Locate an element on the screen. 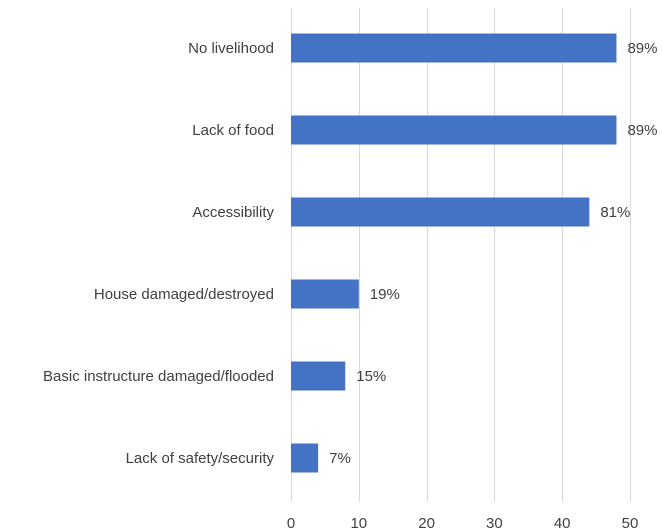 The image size is (662, 532). x-tick-label: 30 is located at coordinates (494, 523).